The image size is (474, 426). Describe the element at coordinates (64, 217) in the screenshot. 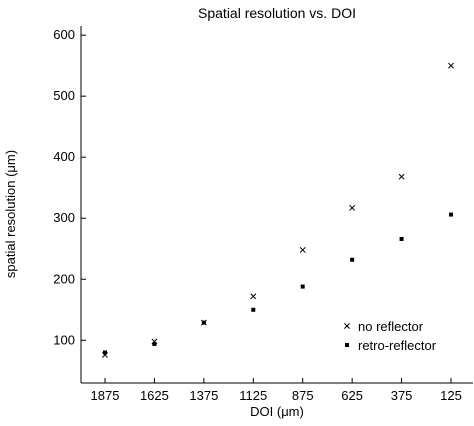

I see `y-tick-label: 300` at that location.